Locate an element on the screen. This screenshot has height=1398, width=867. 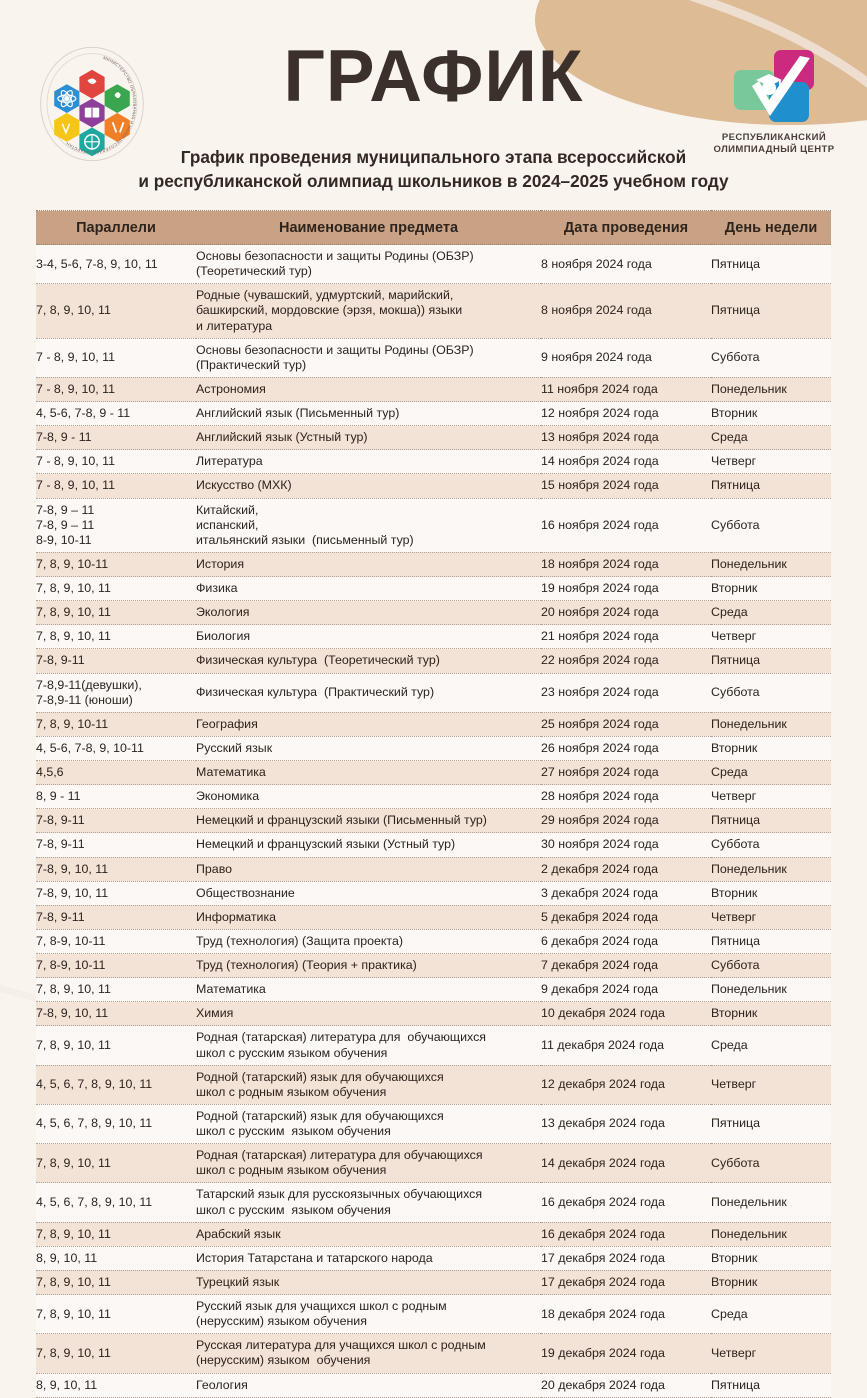
cell-subject-line: (Практический тур) is located at coordinates (251, 364).